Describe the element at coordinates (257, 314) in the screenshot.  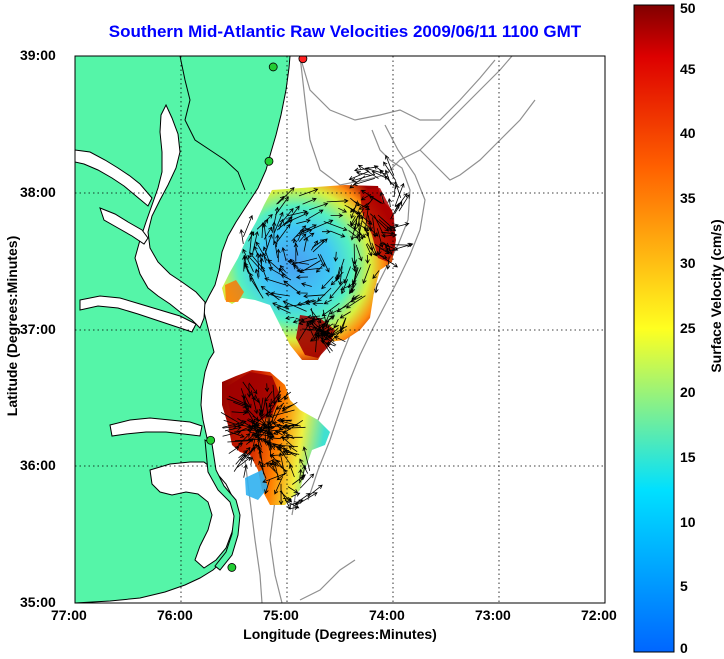
I see `radar-stations` at that location.